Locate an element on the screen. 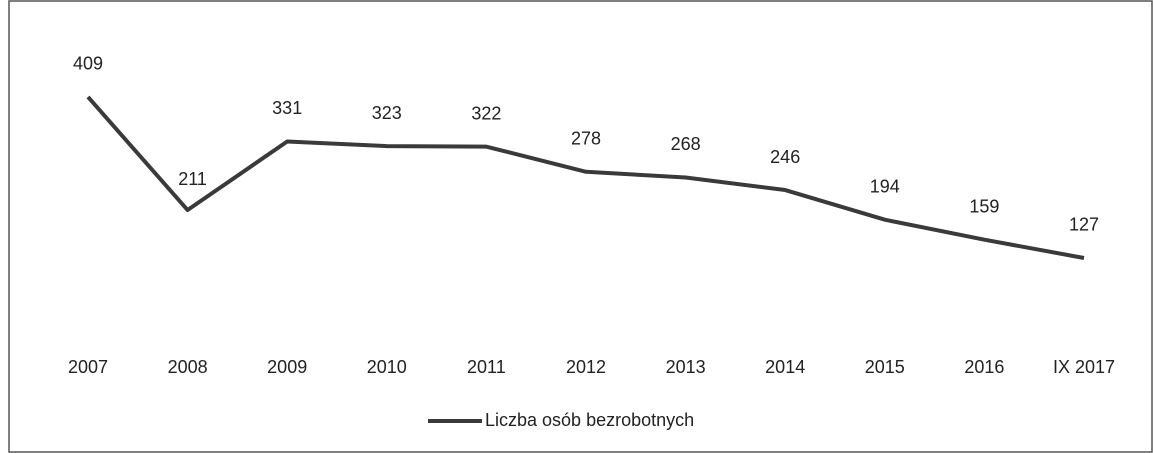  x-tick-label: 2009 is located at coordinates (287, 367).